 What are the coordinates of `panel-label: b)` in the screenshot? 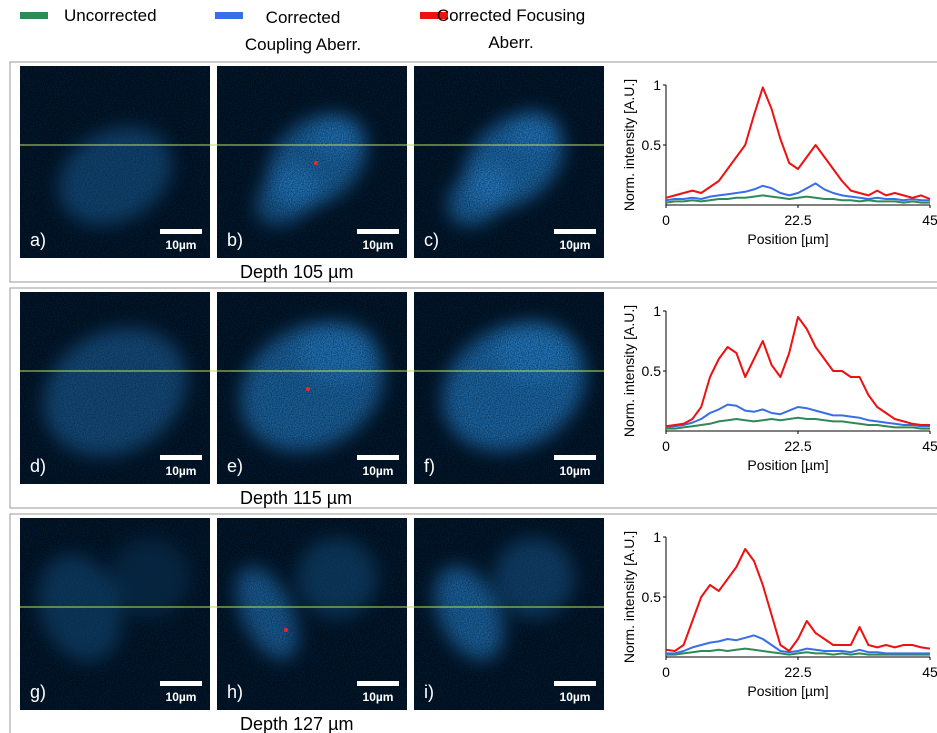 It's located at (235, 240).